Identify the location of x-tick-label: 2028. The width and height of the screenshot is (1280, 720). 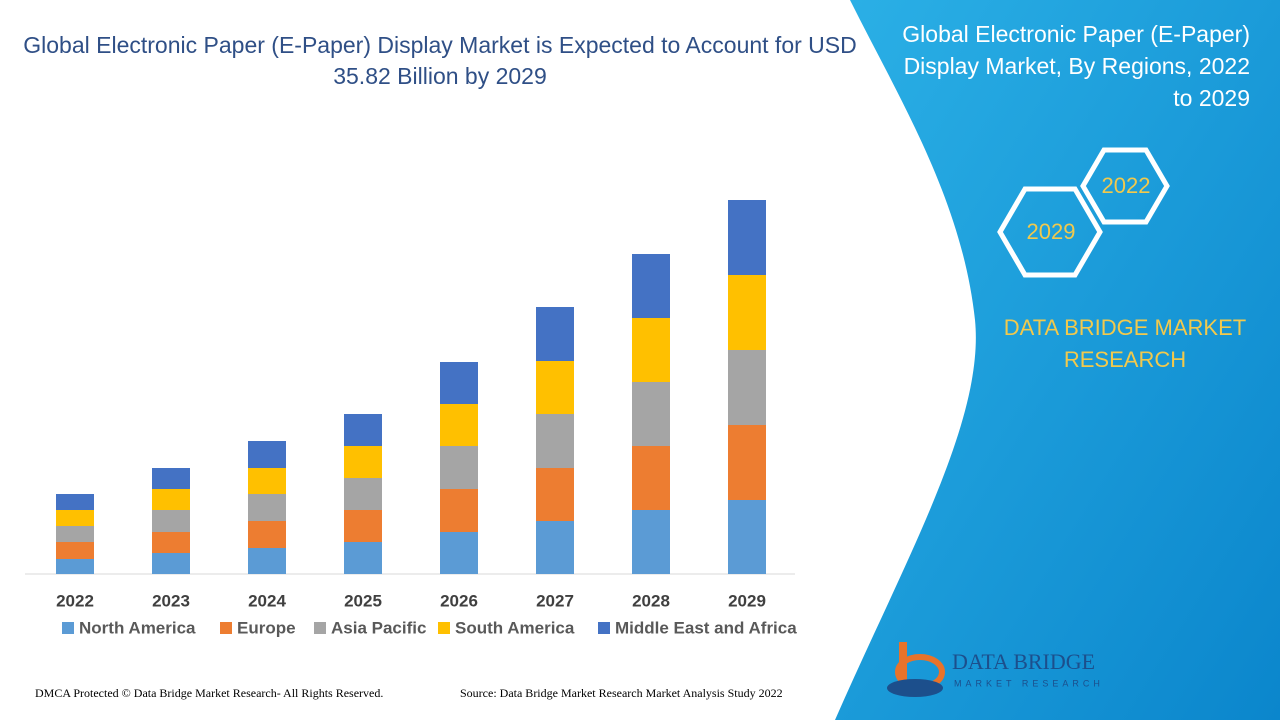
(651, 600).